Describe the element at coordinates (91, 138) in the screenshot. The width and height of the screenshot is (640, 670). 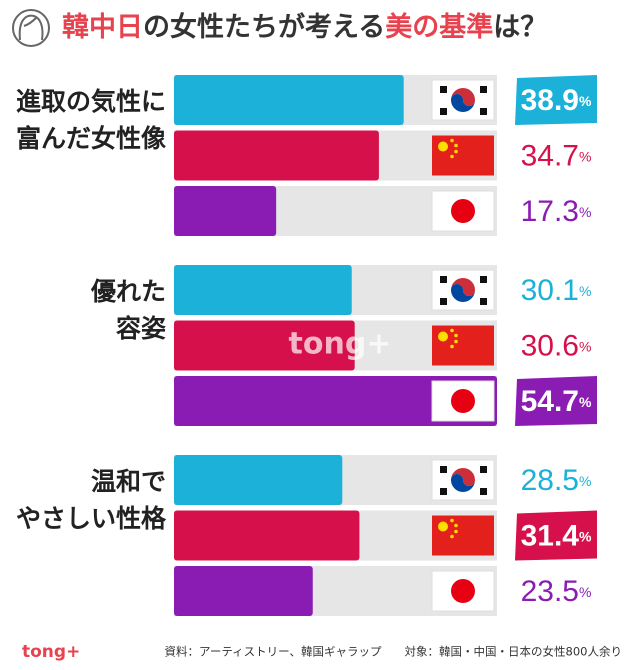
I see `category-label: 富んだ女性像` at that location.